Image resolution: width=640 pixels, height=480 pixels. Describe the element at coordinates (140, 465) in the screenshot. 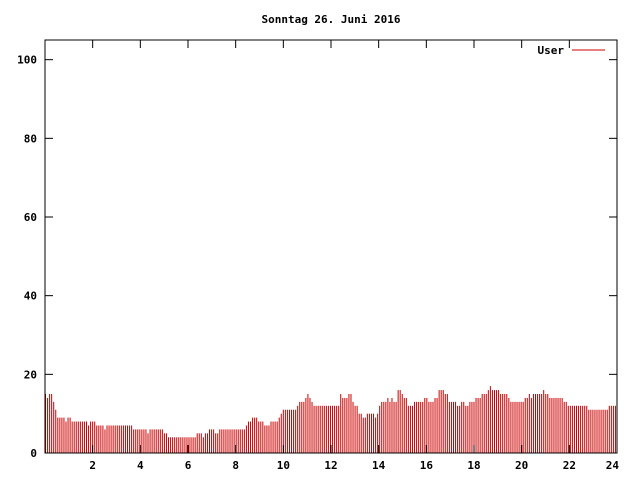

I see `x-tick-label: 4` at that location.